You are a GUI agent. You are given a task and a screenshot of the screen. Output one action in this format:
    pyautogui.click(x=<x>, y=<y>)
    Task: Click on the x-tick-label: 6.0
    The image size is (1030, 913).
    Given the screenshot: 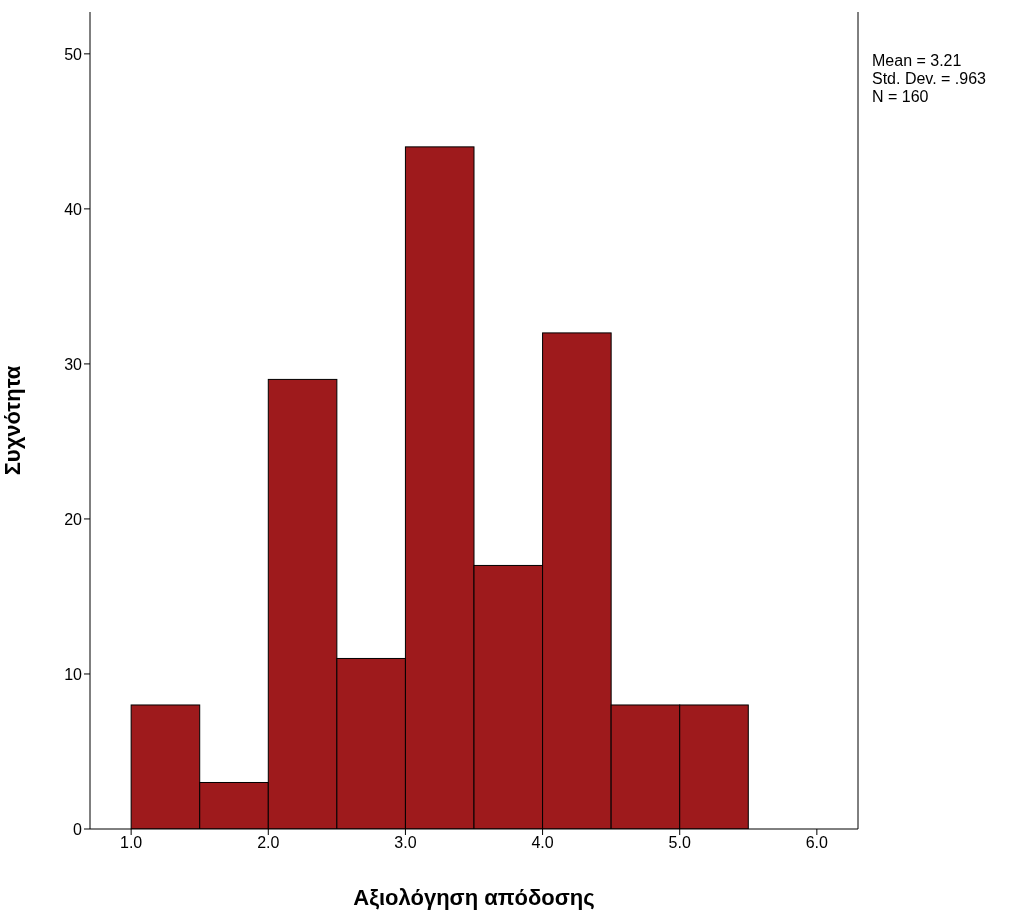 What is the action you would take?
    pyautogui.click(x=817, y=843)
    